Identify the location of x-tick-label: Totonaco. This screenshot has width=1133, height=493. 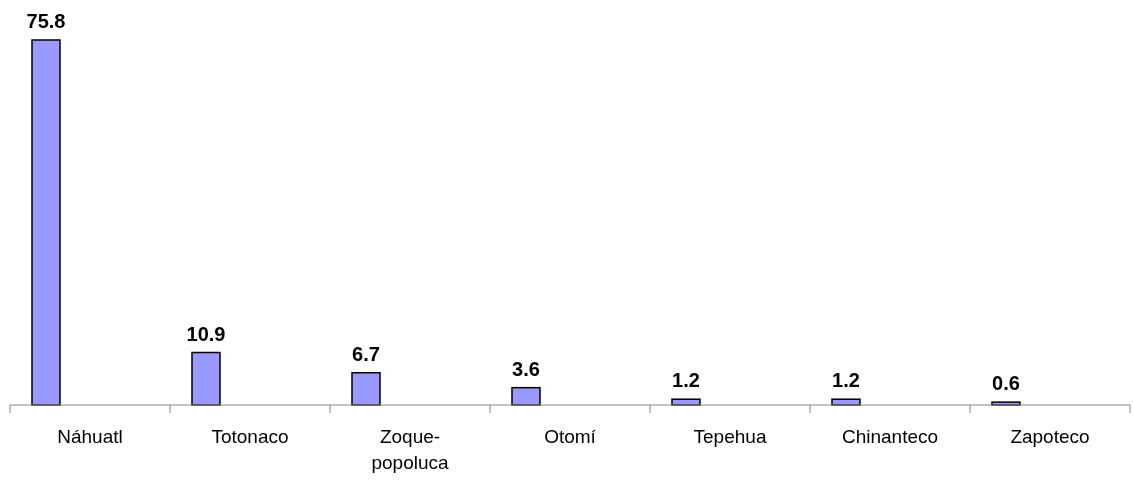
(250, 436).